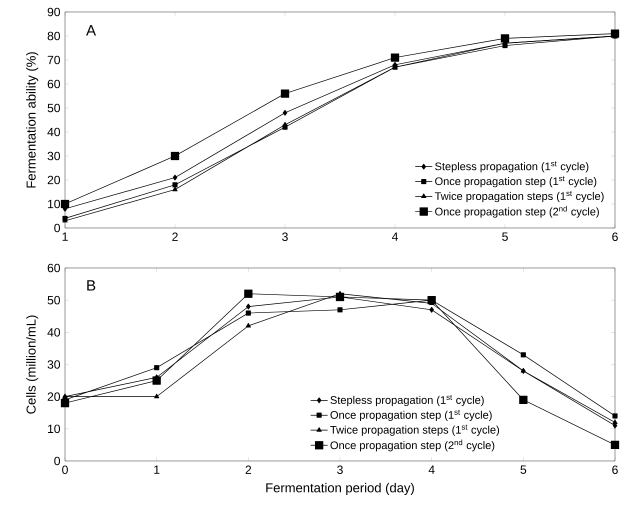  I want to click on annotation: A, so click(91, 30).